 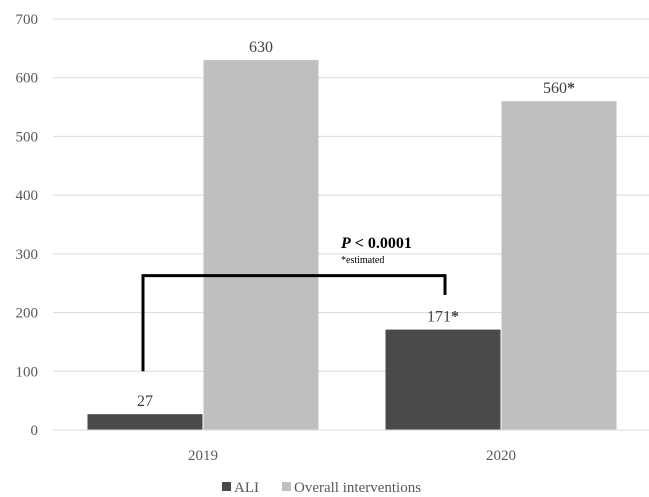 I want to click on legend-swatch-overall, so click(x=286, y=486).